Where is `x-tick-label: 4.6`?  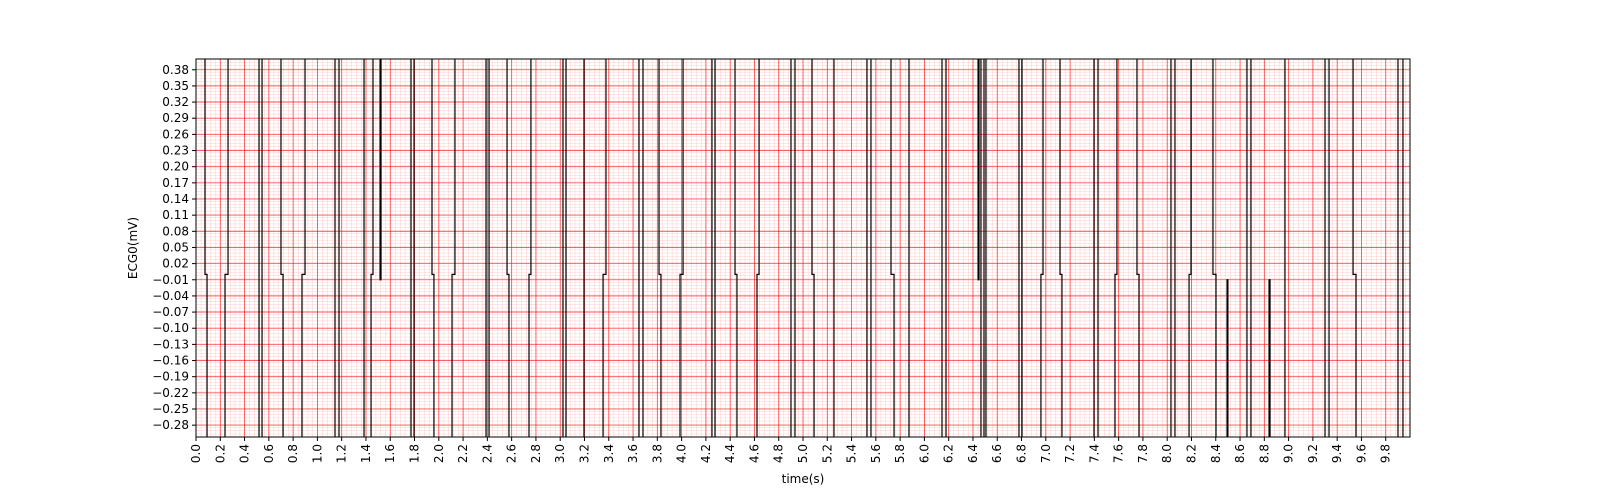 x-tick-label: 4.6 is located at coordinates (754, 453).